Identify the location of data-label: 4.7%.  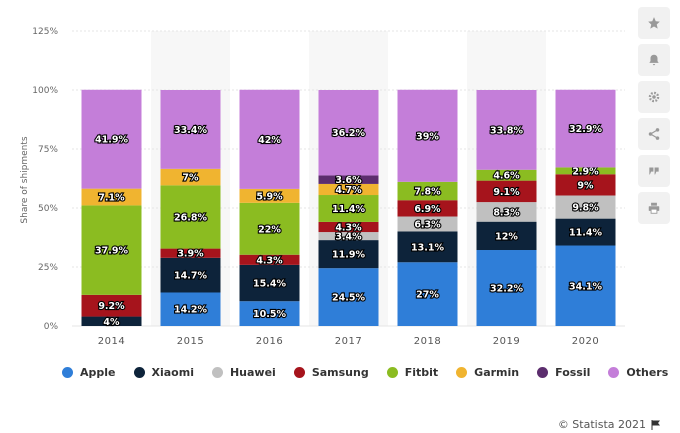
(348, 190).